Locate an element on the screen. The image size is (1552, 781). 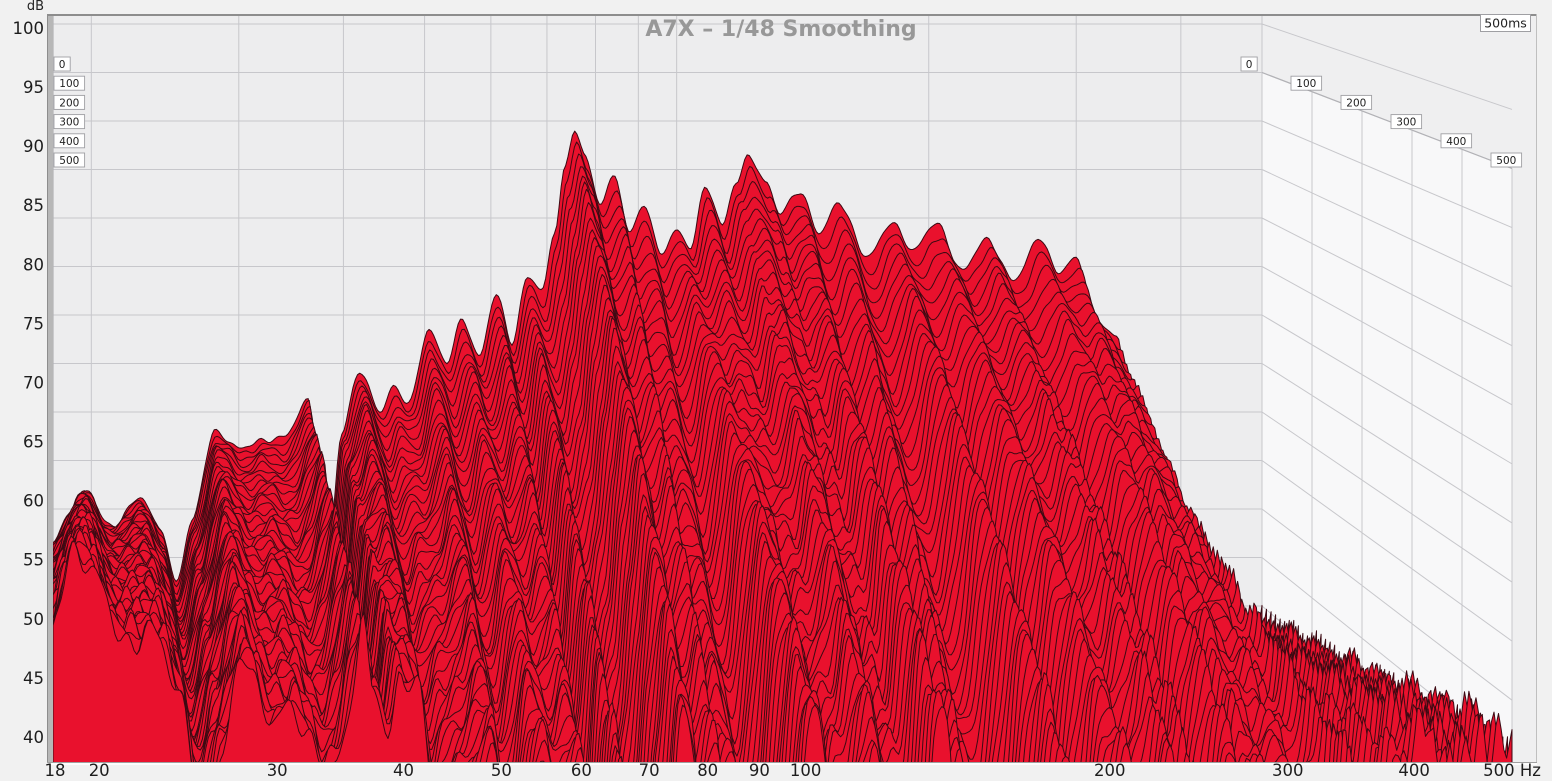
time-tick-box-left-label: 300 is located at coordinates (69, 123).